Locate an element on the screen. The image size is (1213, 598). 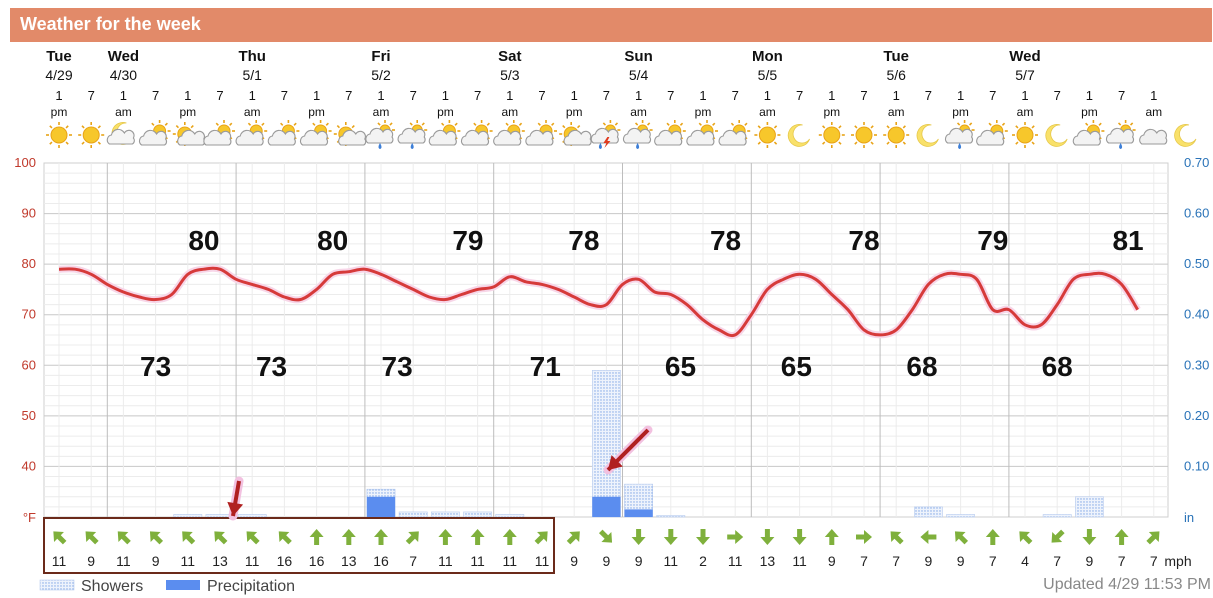
precip-tick-label: 0.60 is located at coordinates (1196, 213).